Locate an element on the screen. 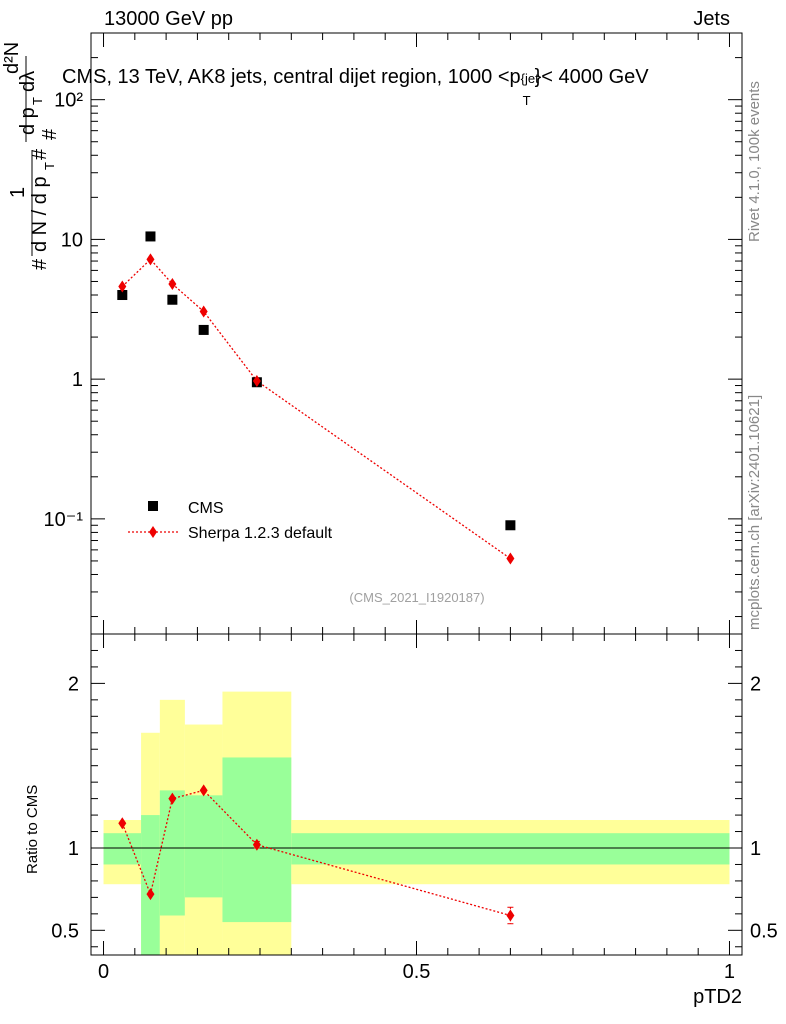 The image size is (786, 1024). plot-title-superscript: {jet is located at coordinates (529, 78).